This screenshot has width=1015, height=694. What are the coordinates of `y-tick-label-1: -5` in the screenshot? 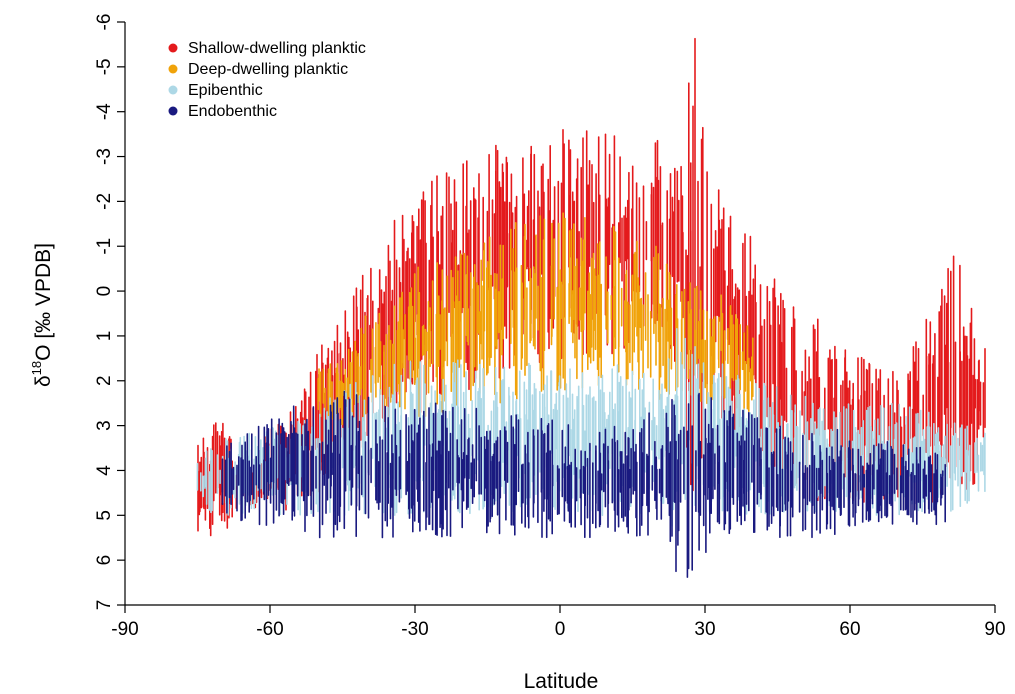 It's located at (104, 66).